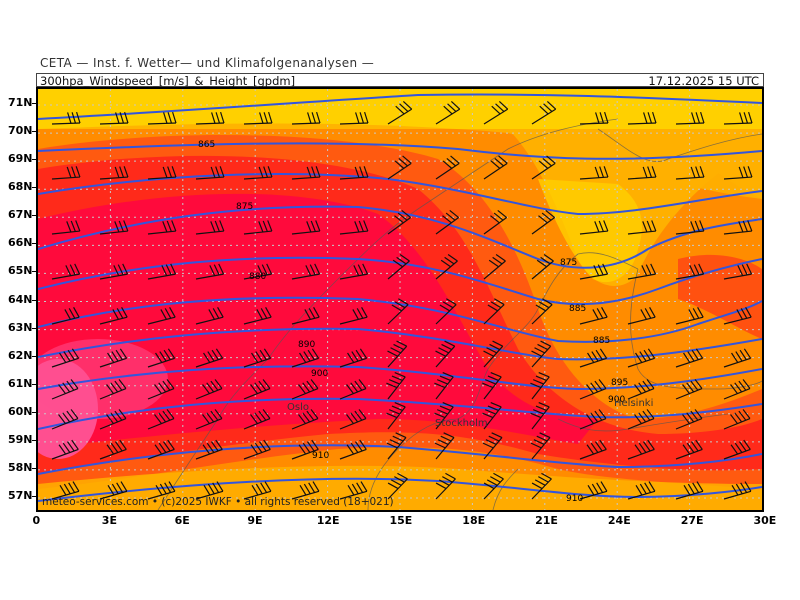  I want to click on latitude-label: 71N, so click(20, 103).